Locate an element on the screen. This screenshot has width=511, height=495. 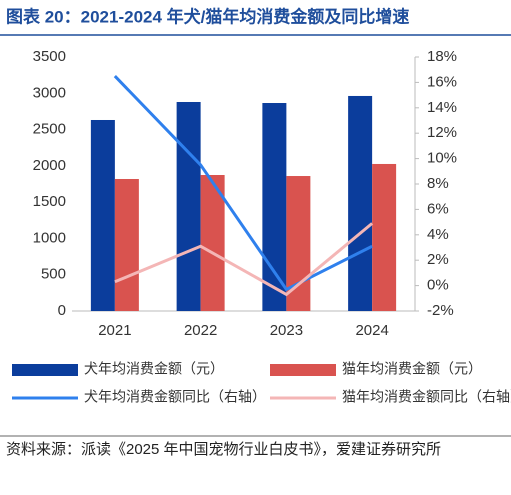
y-tick-label: 3500 is located at coordinates (49, 56).